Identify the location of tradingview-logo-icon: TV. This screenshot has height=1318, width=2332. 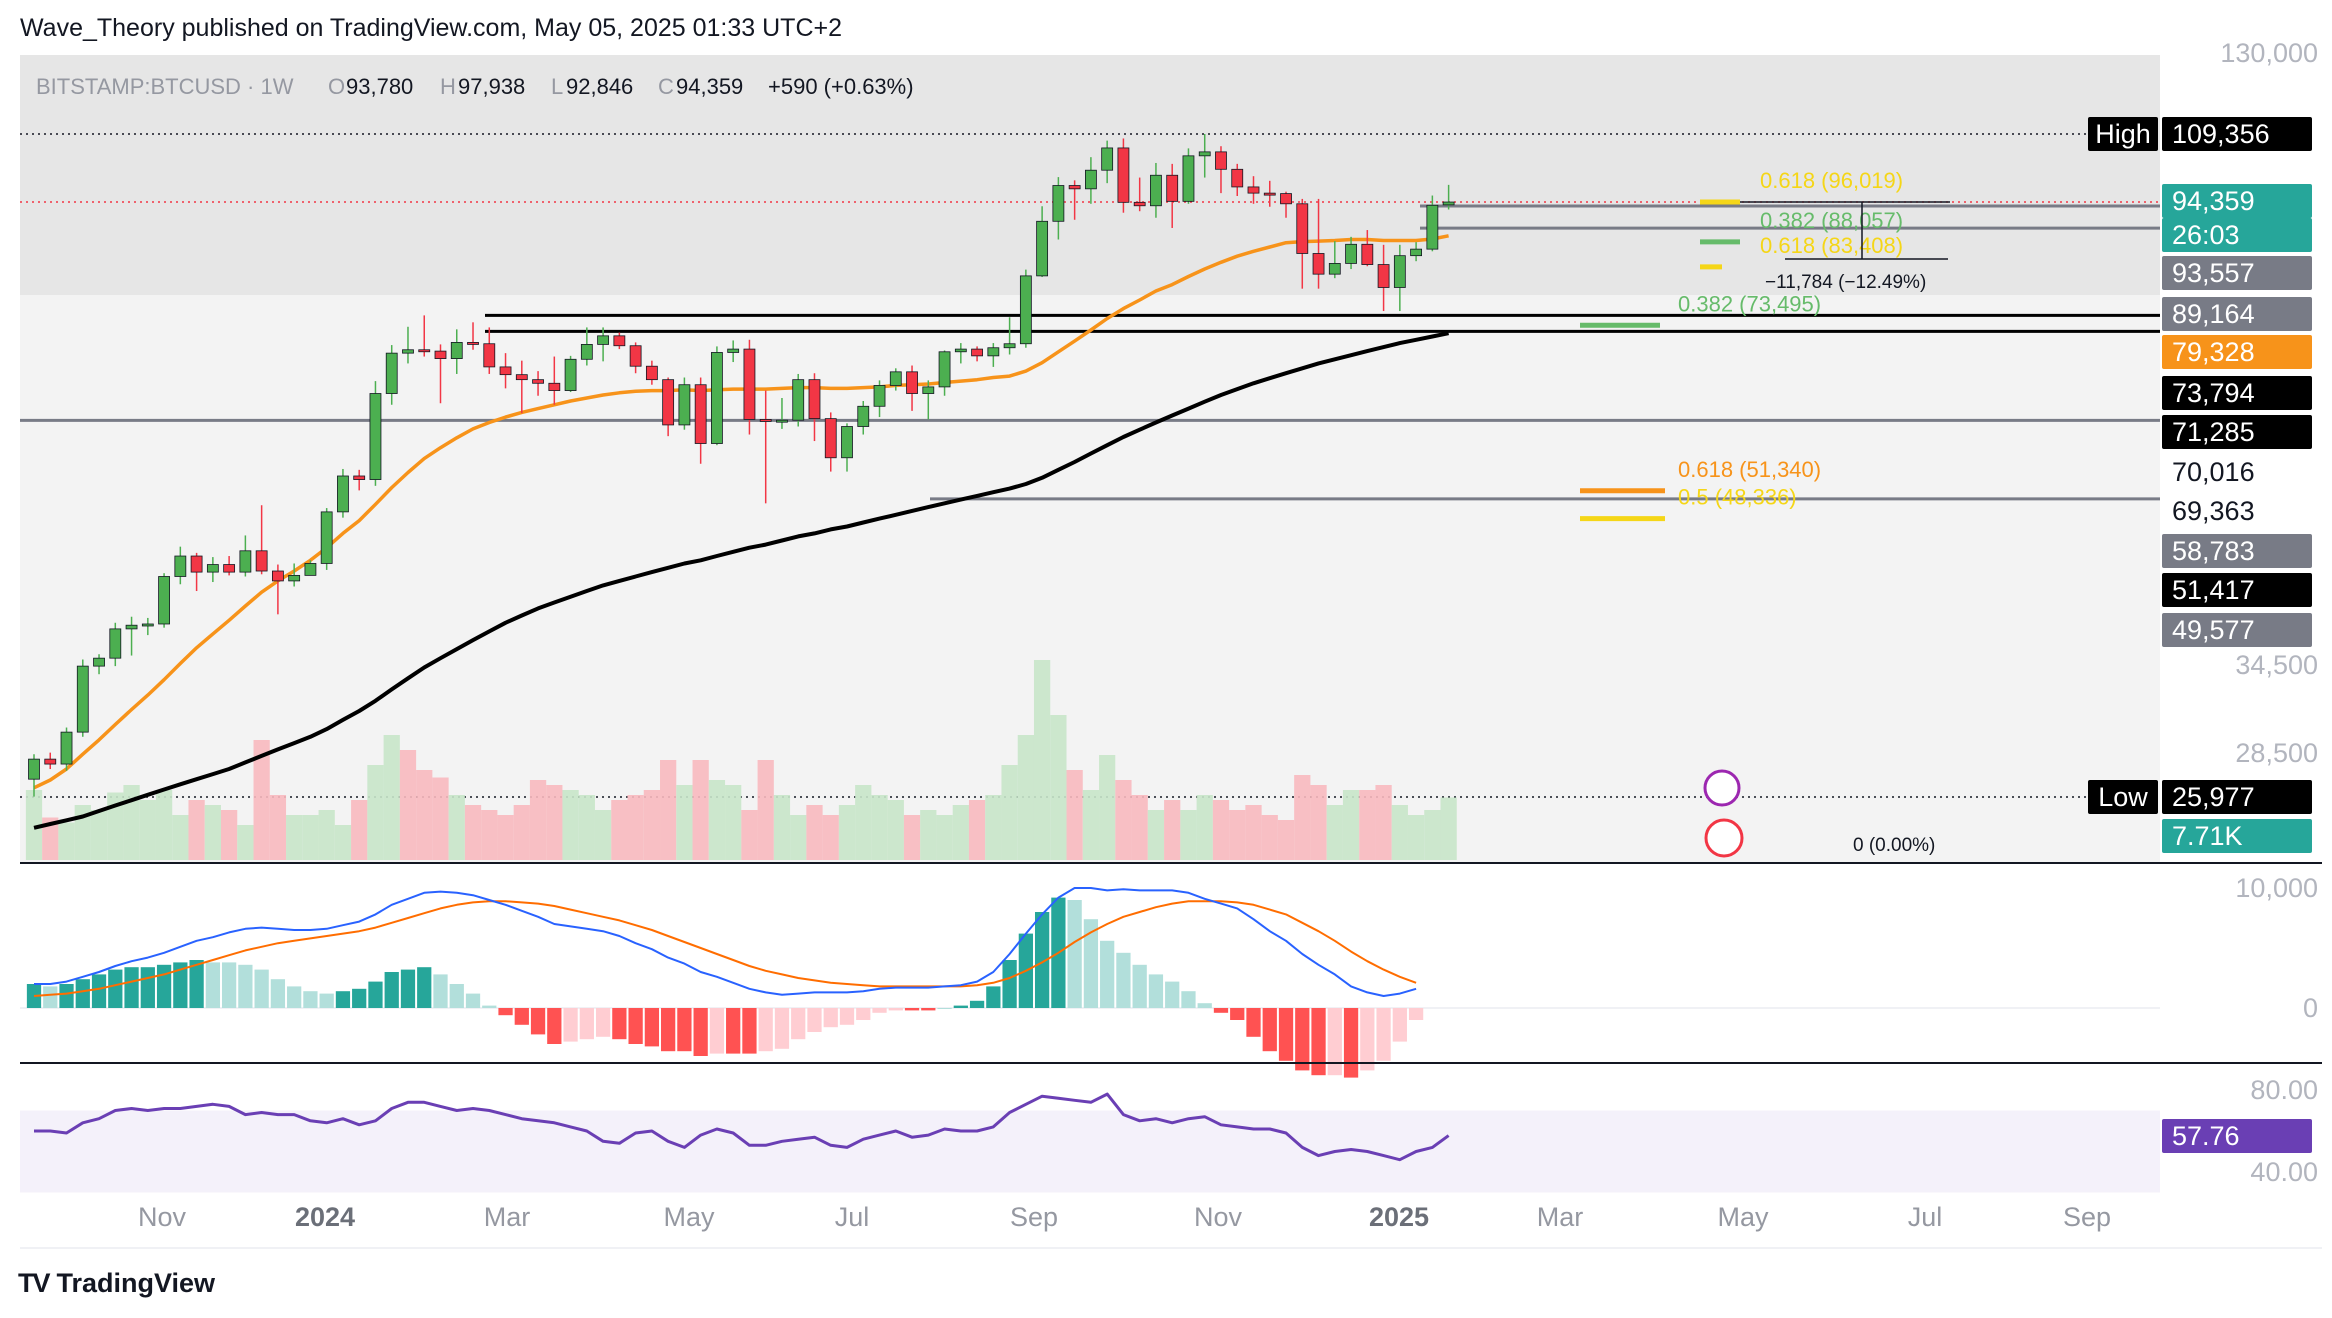
(34, 1283).